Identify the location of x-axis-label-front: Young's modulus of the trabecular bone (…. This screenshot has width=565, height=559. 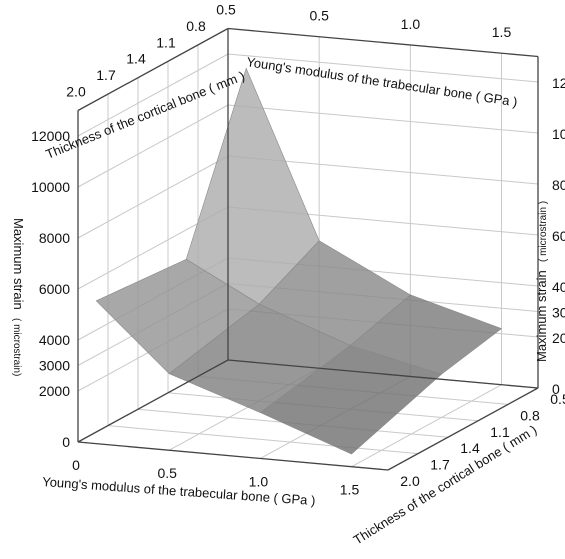
(179, 491).